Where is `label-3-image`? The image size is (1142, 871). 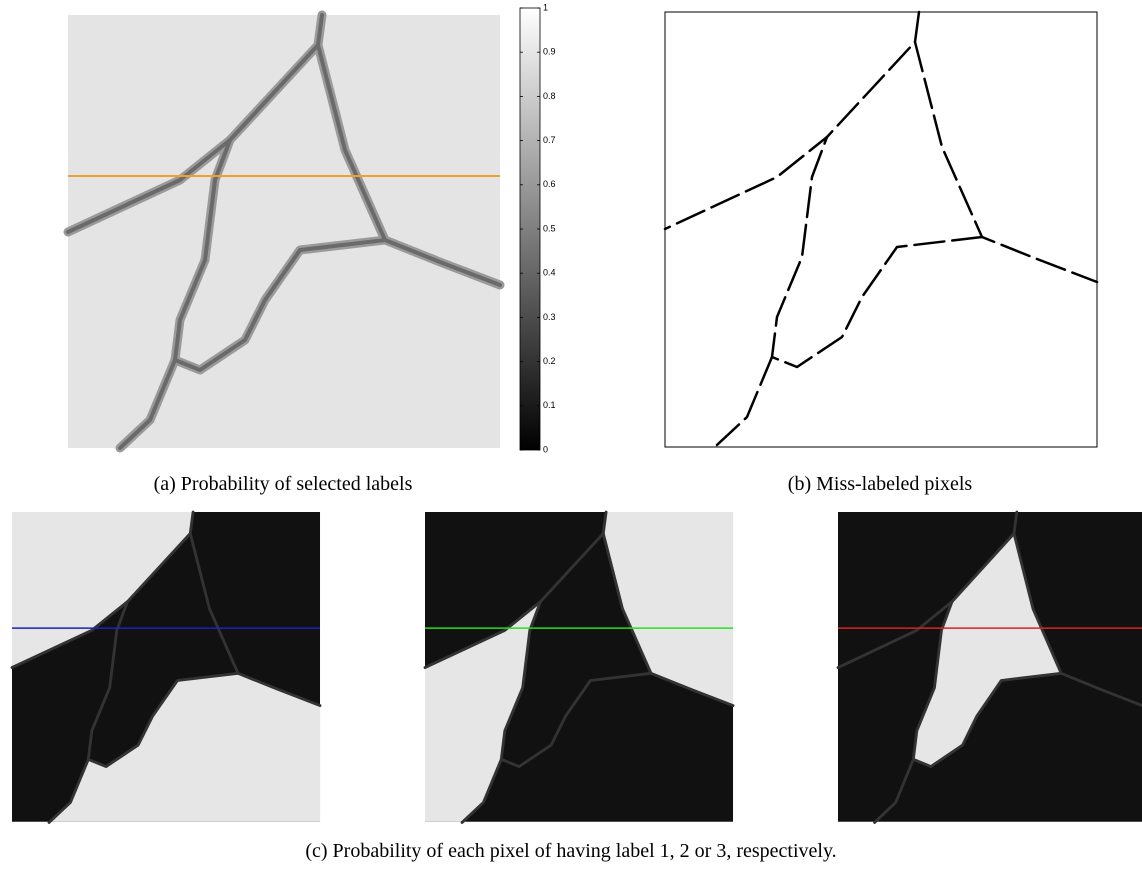 label-3-image is located at coordinates (989, 667).